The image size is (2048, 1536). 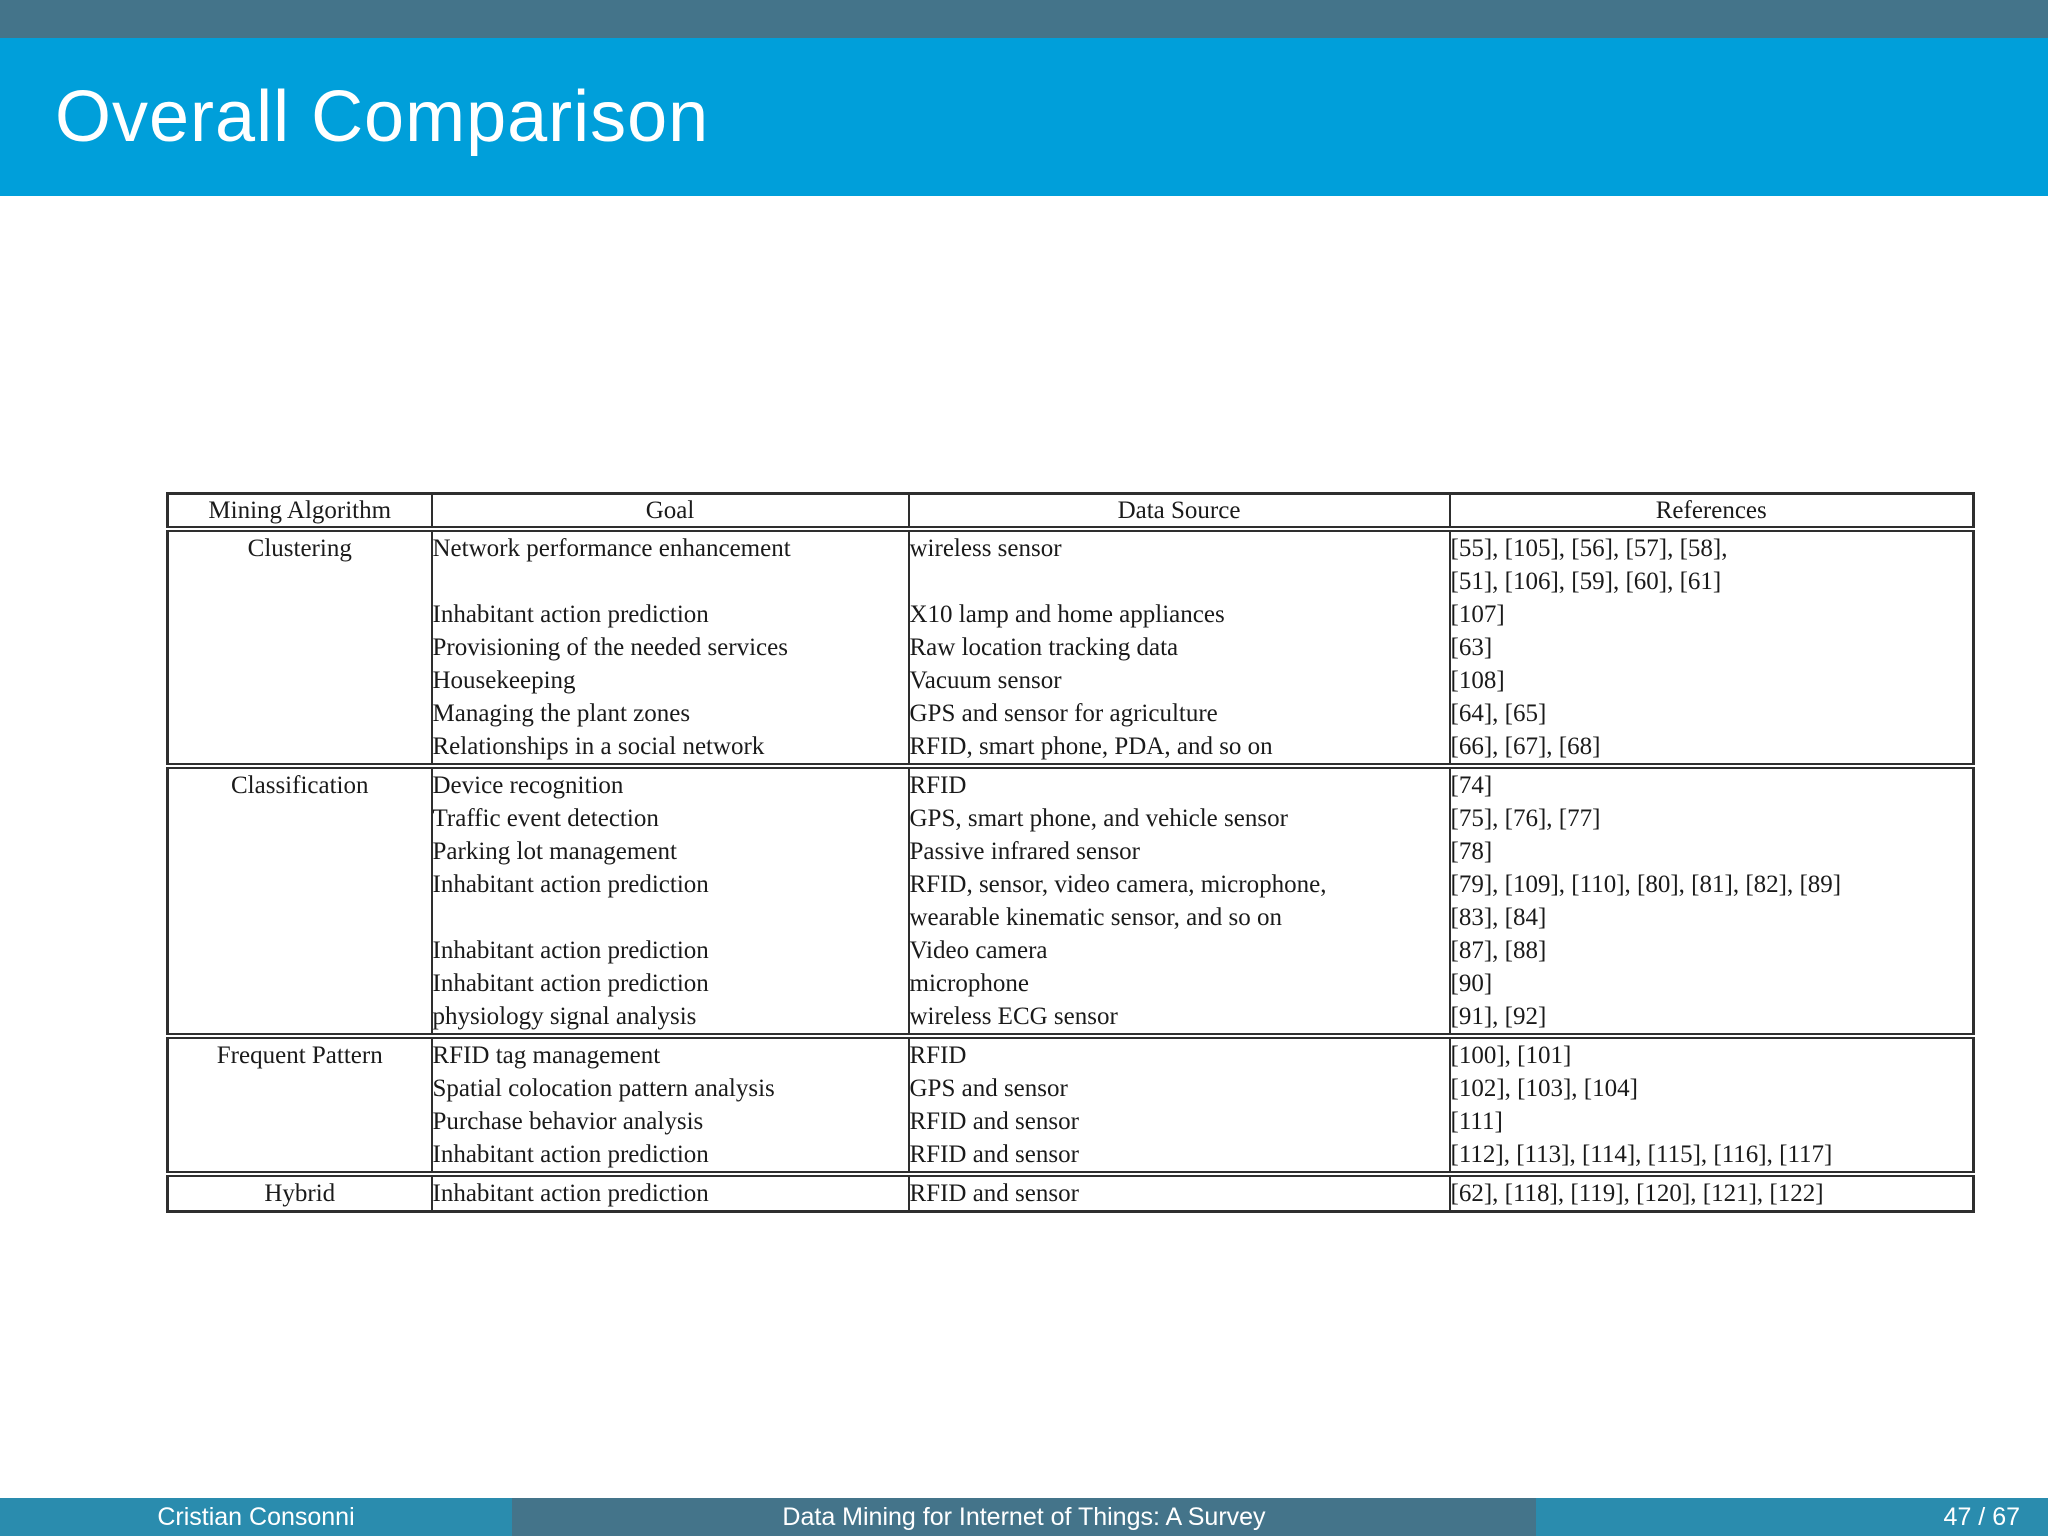 What do you see at coordinates (669, 851) in the screenshot?
I see `goal-cell: Parking lot management` at bounding box center [669, 851].